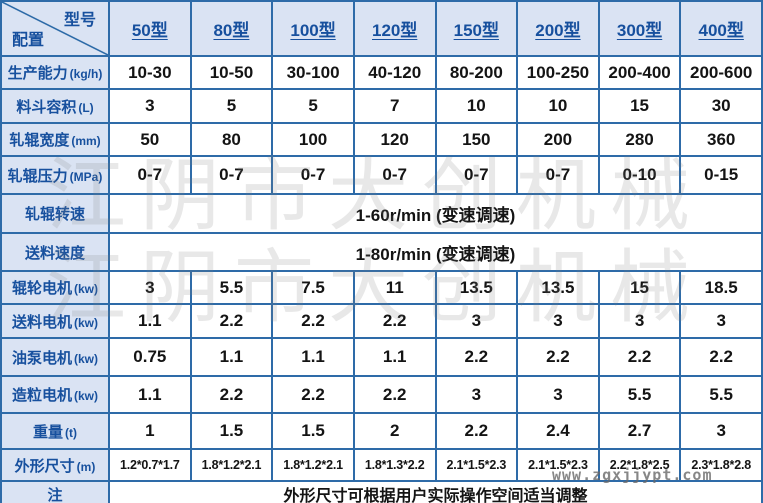 The height and width of the screenshot is (503, 763). What do you see at coordinates (231, 106) in the screenshot?
I see `cell-value: 5` at bounding box center [231, 106].